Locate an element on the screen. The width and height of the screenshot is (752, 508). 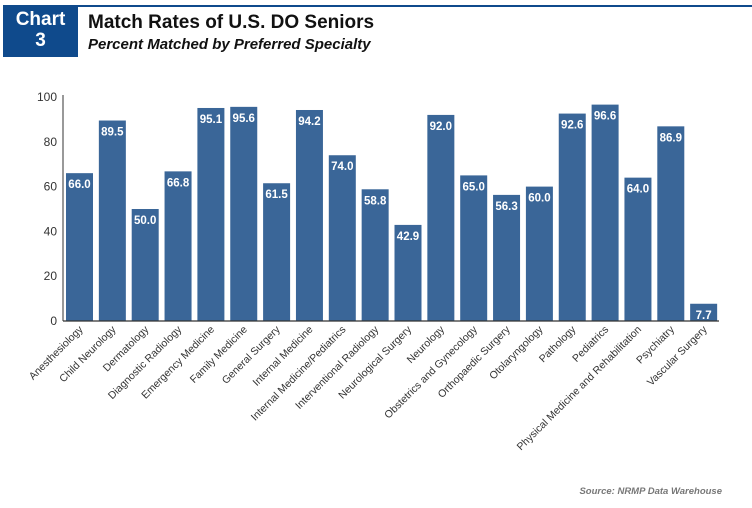
bar-value-label: 56.3 is located at coordinates (506, 207).